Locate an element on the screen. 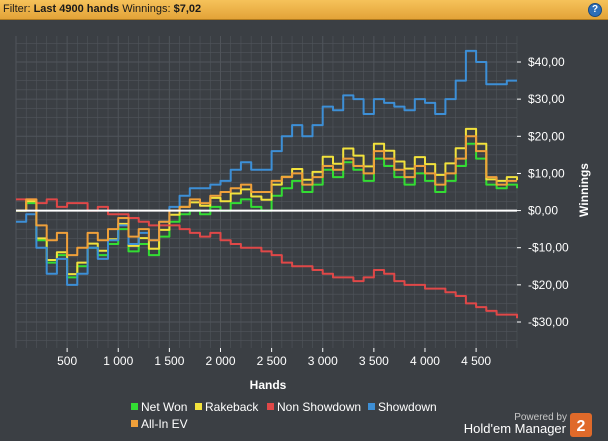 This screenshot has height=441, width=608. x-tick-label: 3 500 is located at coordinates (374, 361).